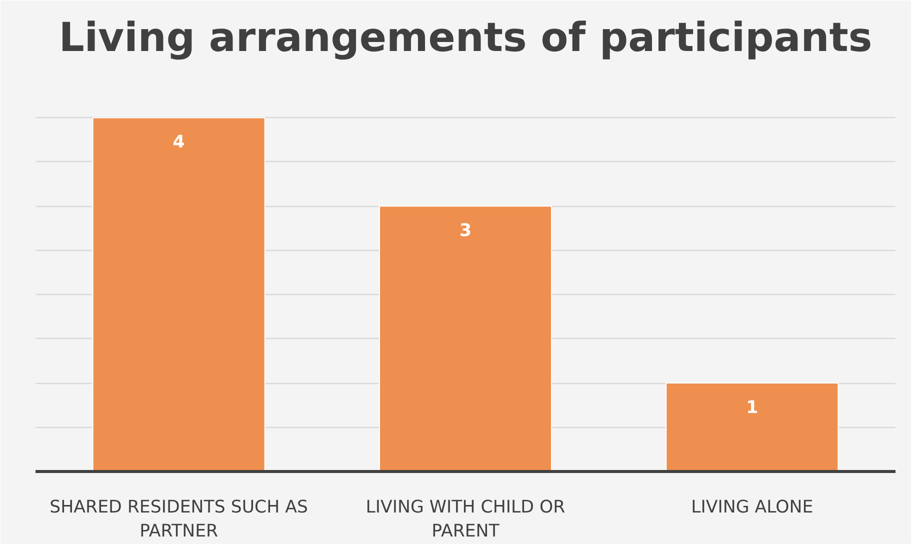 This screenshot has width=913, height=546. Describe the element at coordinates (752, 508) in the screenshot. I see `x-tick-label: LIVING ALONE` at that location.